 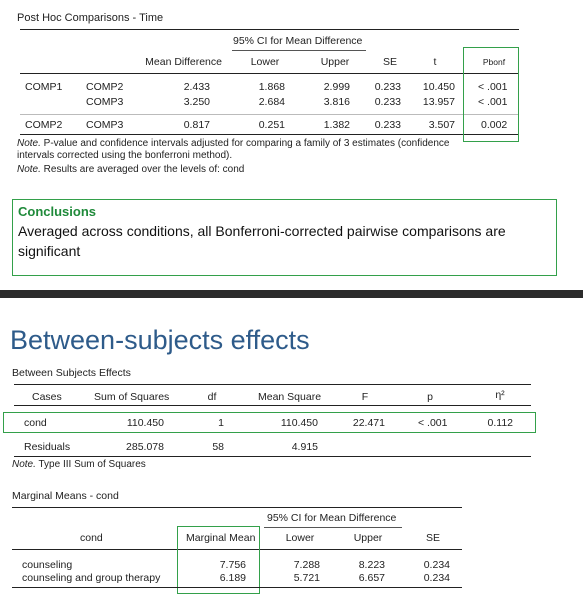 I want to click on marginal-top-rule, so click(x=237, y=507).